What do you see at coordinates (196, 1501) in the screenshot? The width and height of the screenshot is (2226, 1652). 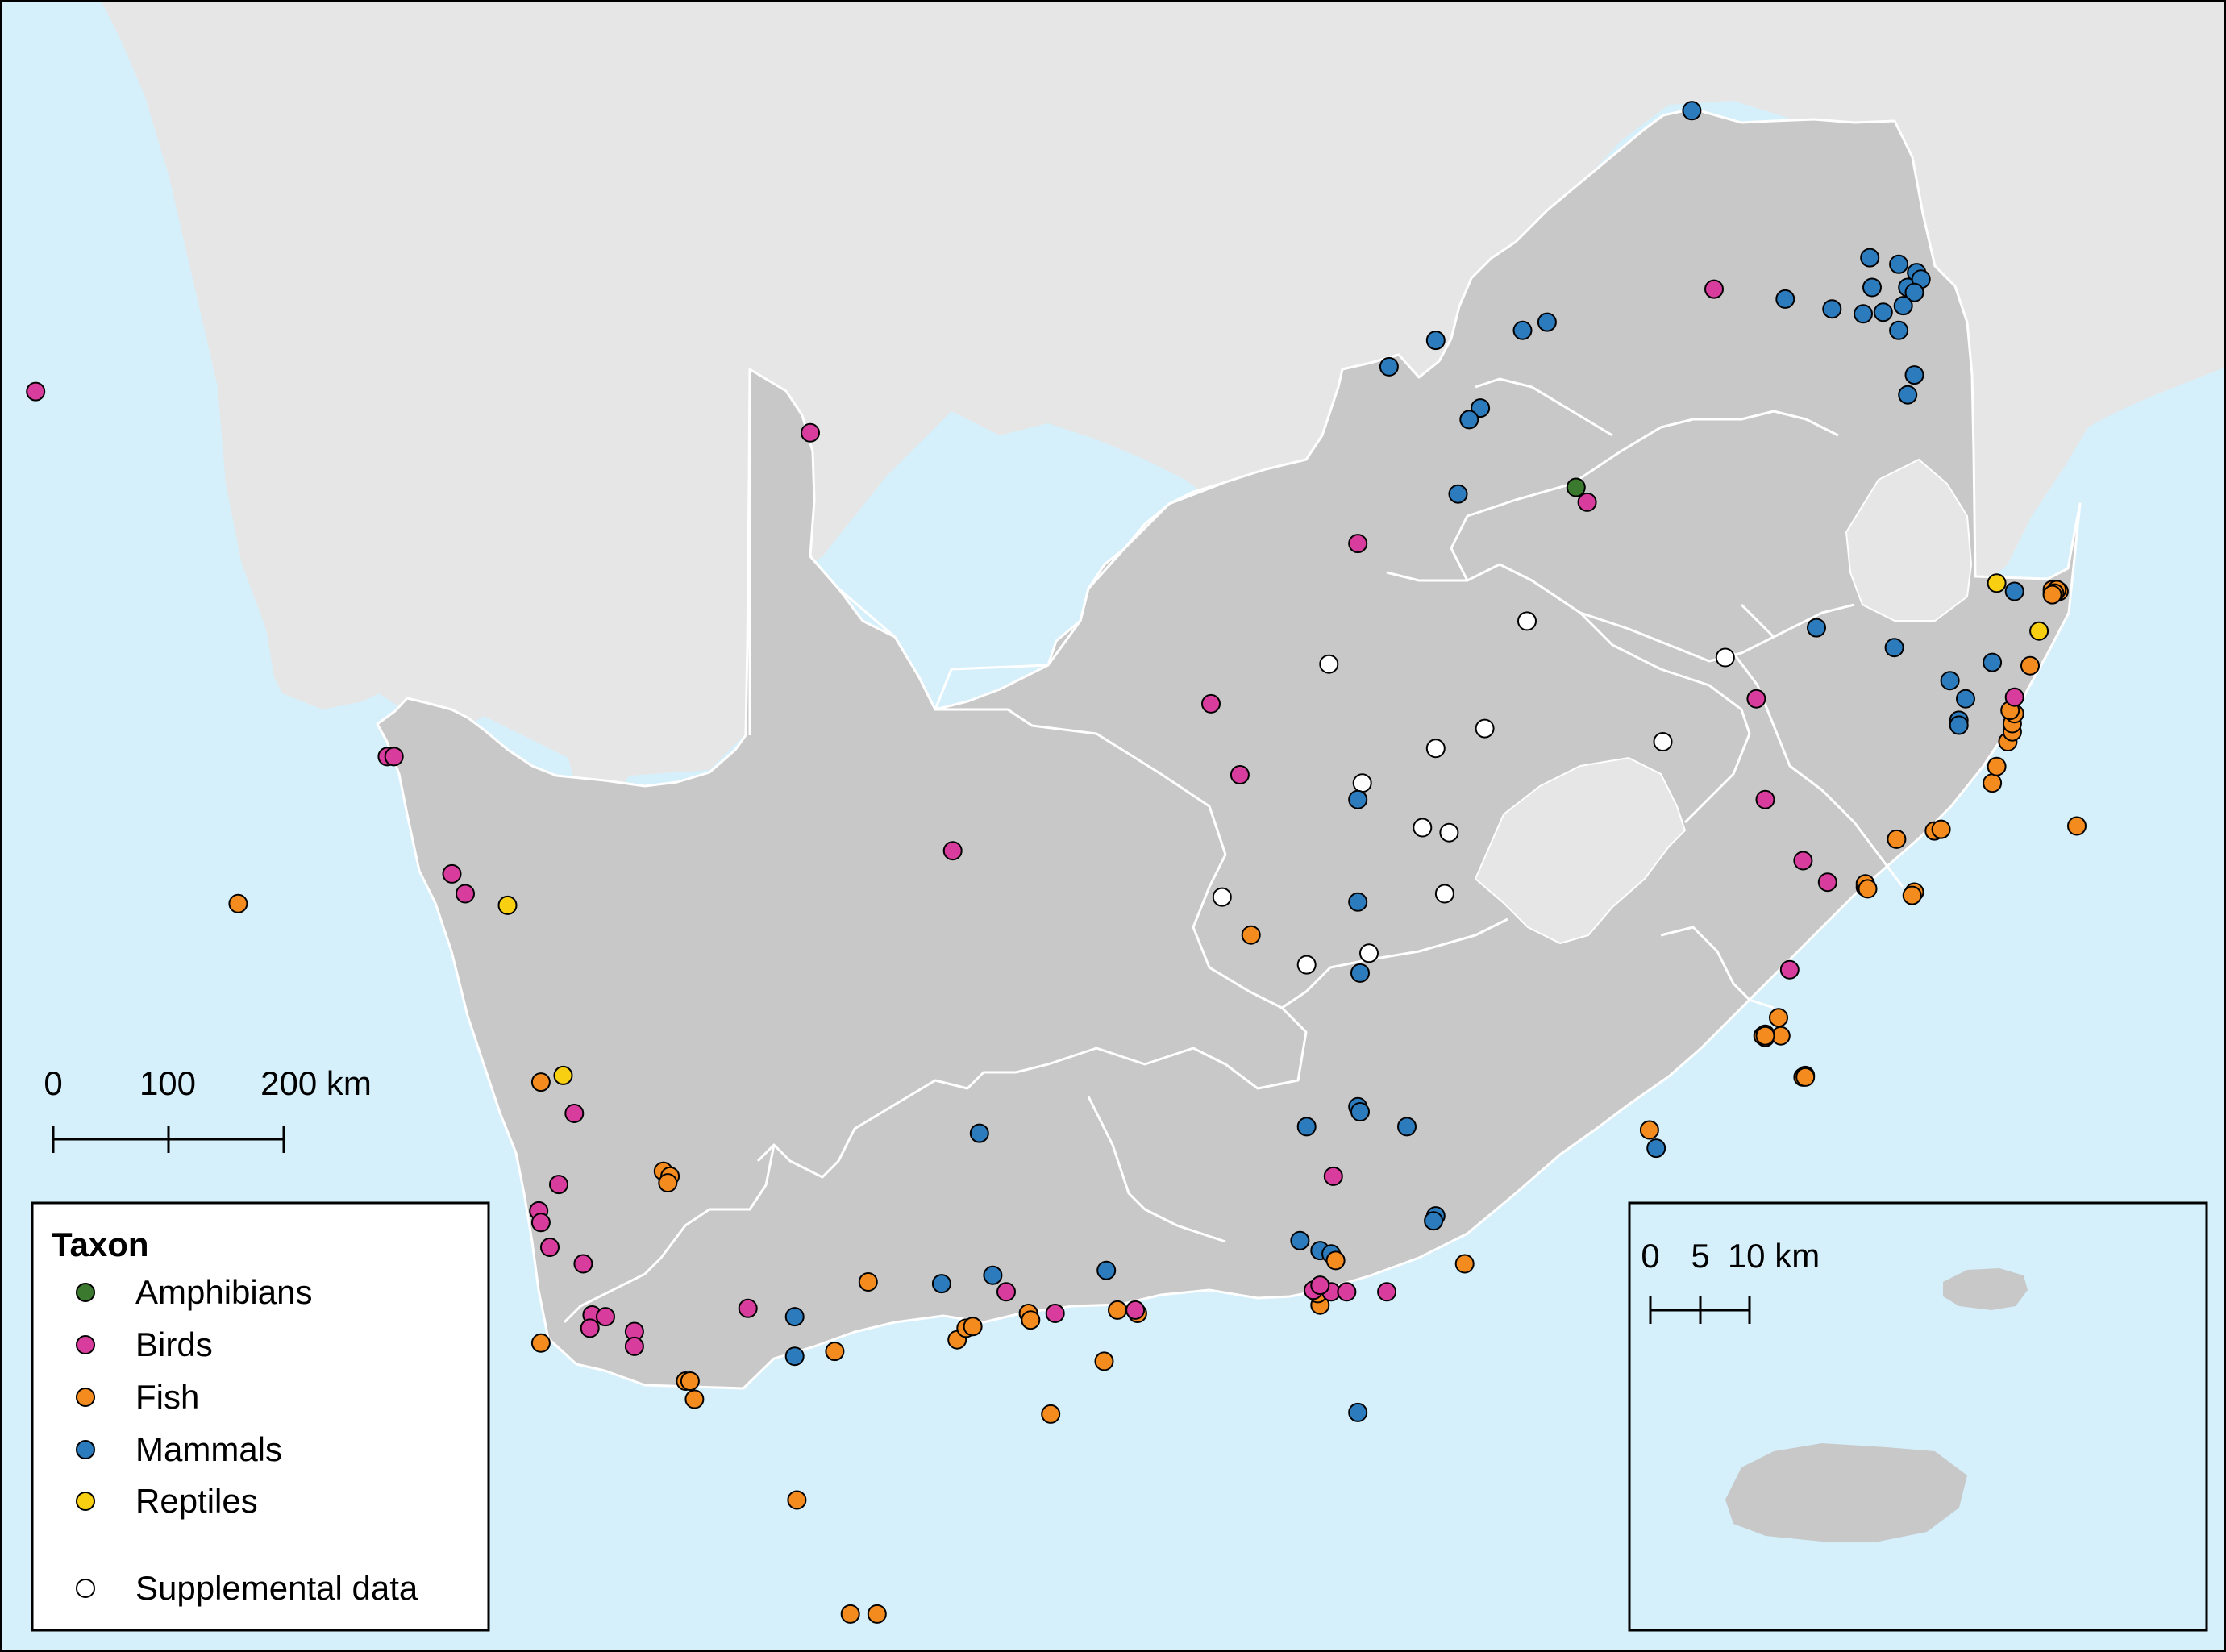 I see `legend-label-reptiles: Reptiles` at bounding box center [196, 1501].